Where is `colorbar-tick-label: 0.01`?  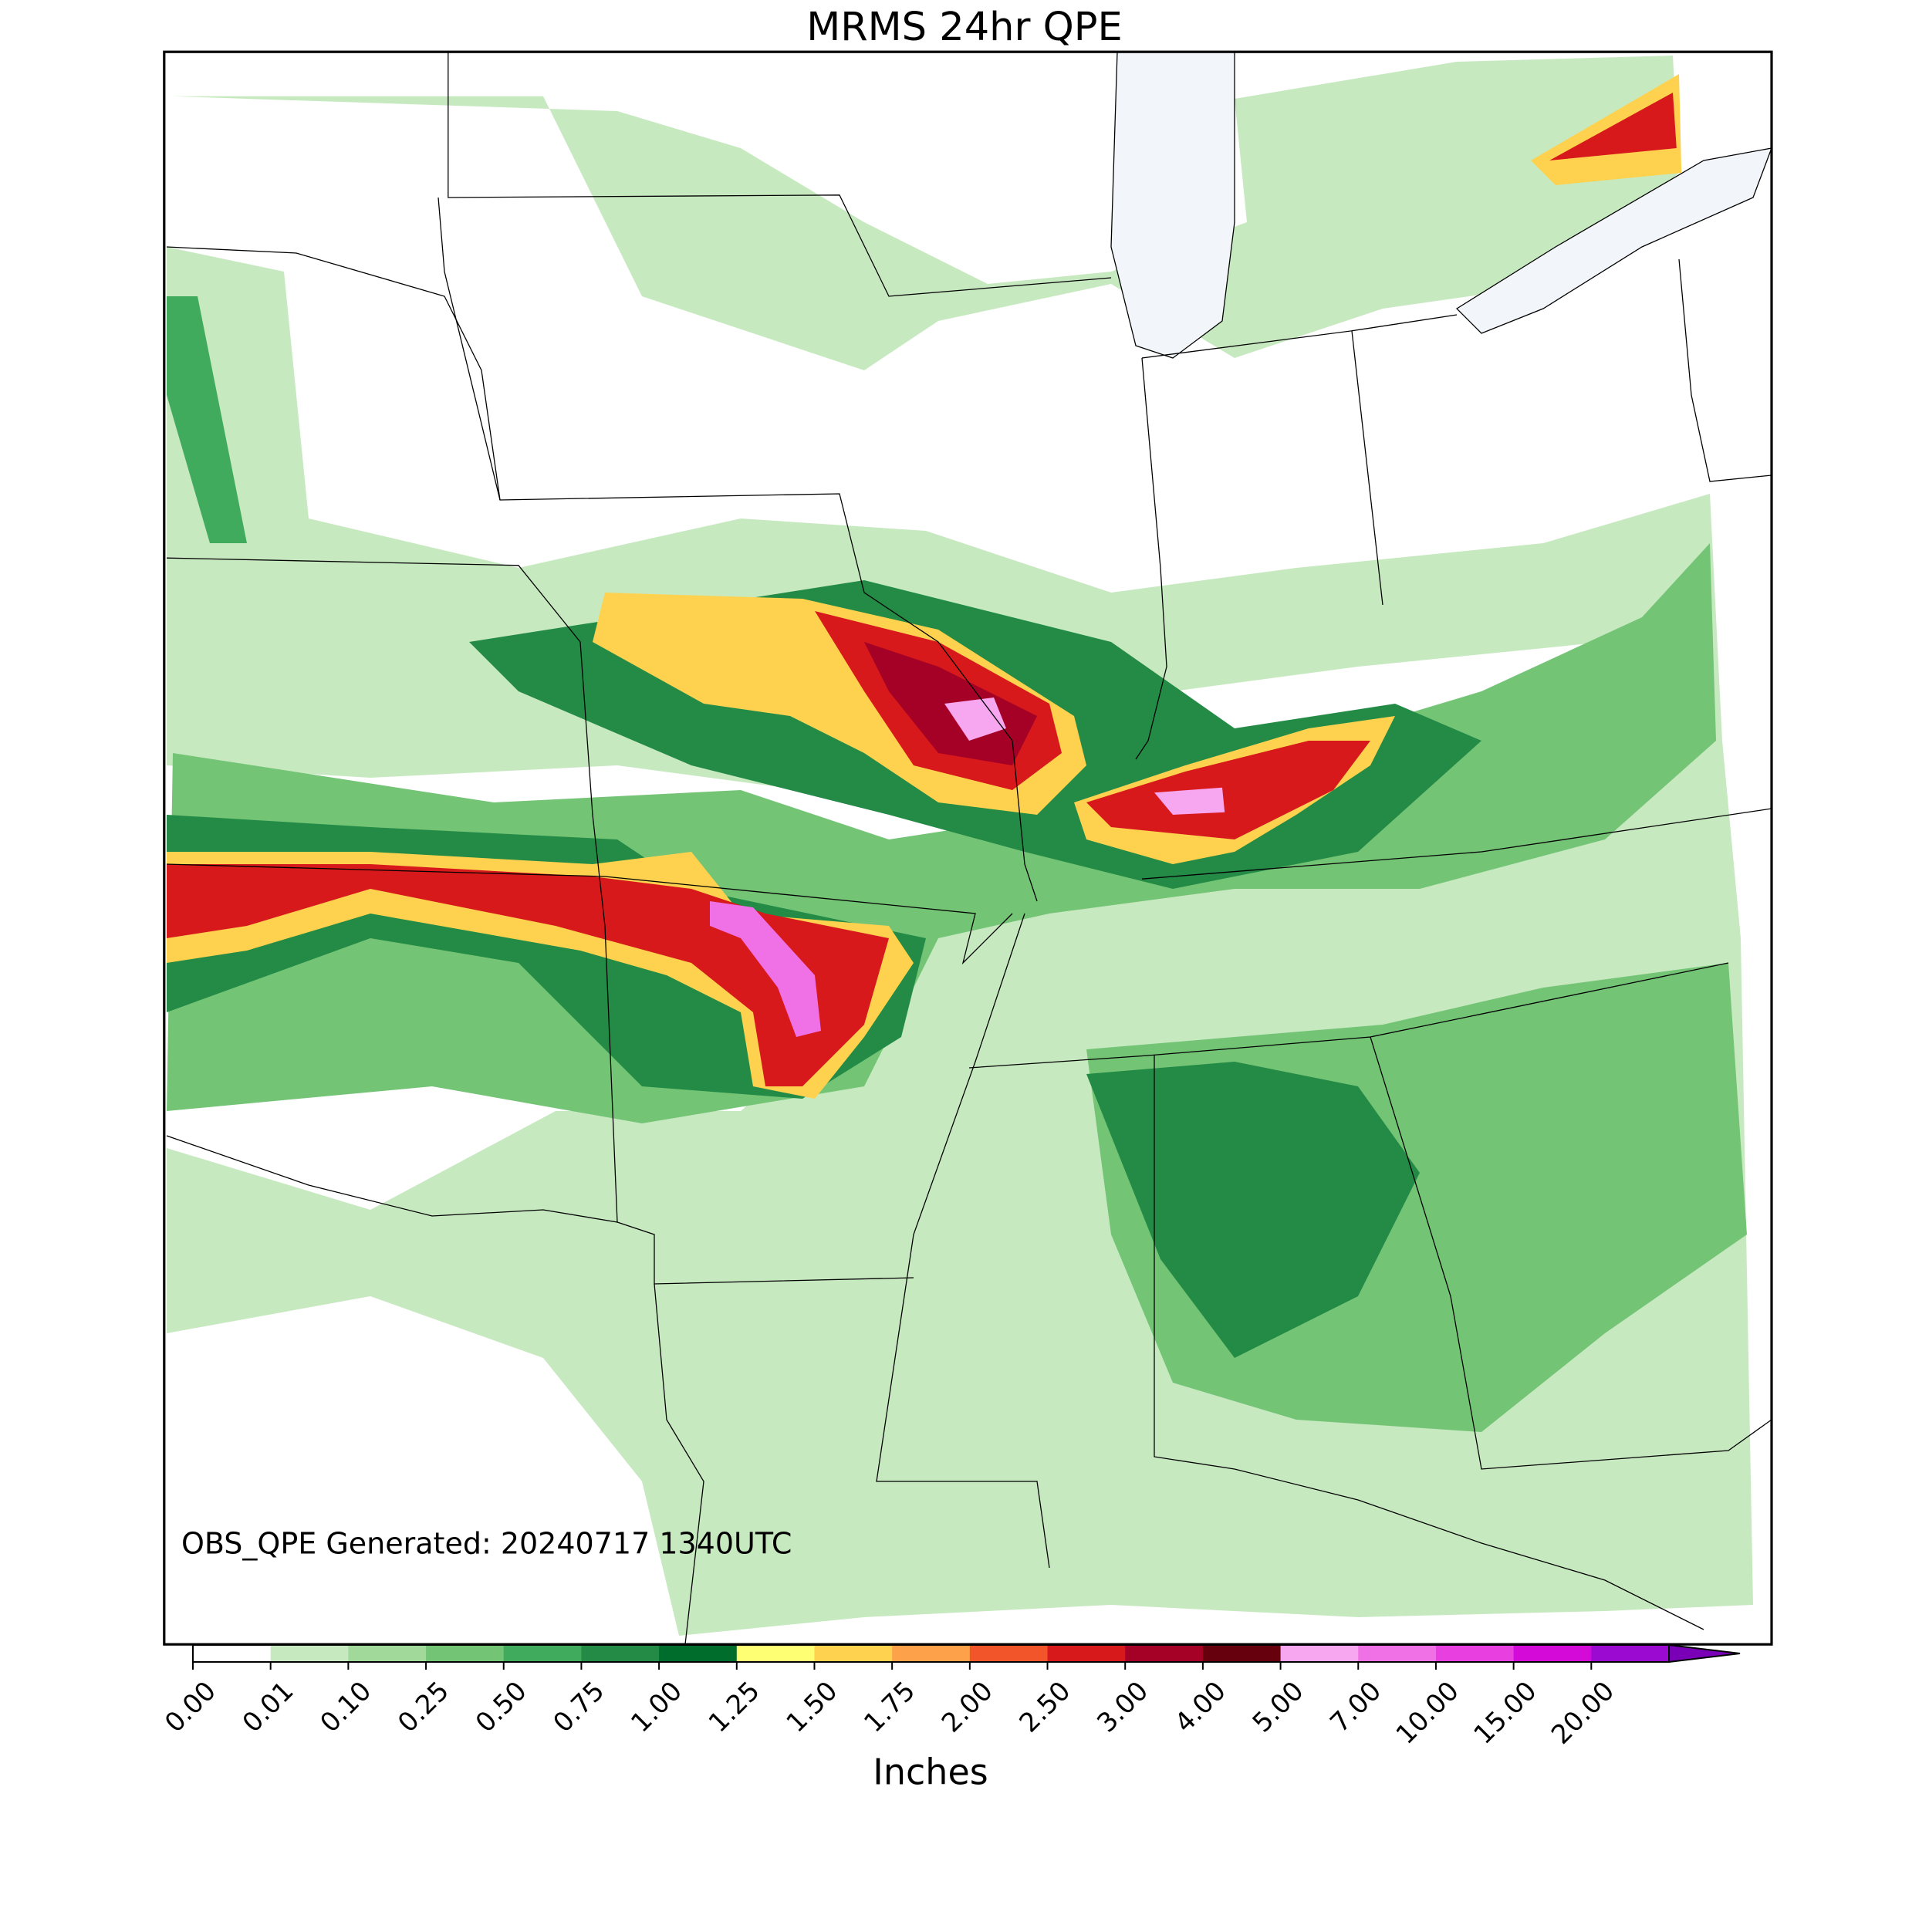 colorbar-tick-label: 0.01 is located at coordinates (268, 1707).